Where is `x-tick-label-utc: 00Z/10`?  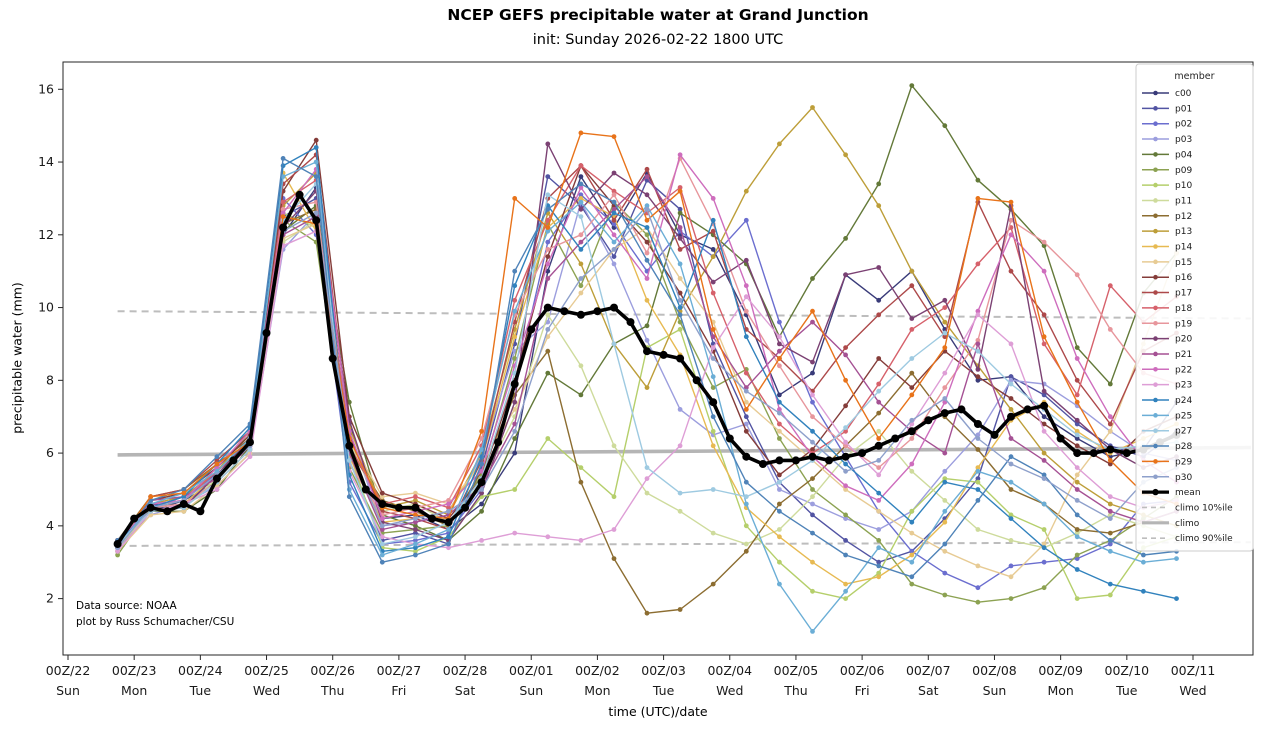 x-tick-label-utc: 00Z/10 is located at coordinates (1127, 670).